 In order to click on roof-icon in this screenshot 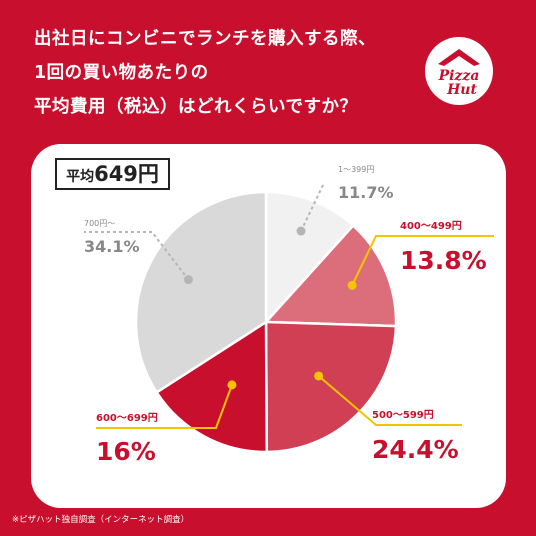, I will do `click(459, 57)`.